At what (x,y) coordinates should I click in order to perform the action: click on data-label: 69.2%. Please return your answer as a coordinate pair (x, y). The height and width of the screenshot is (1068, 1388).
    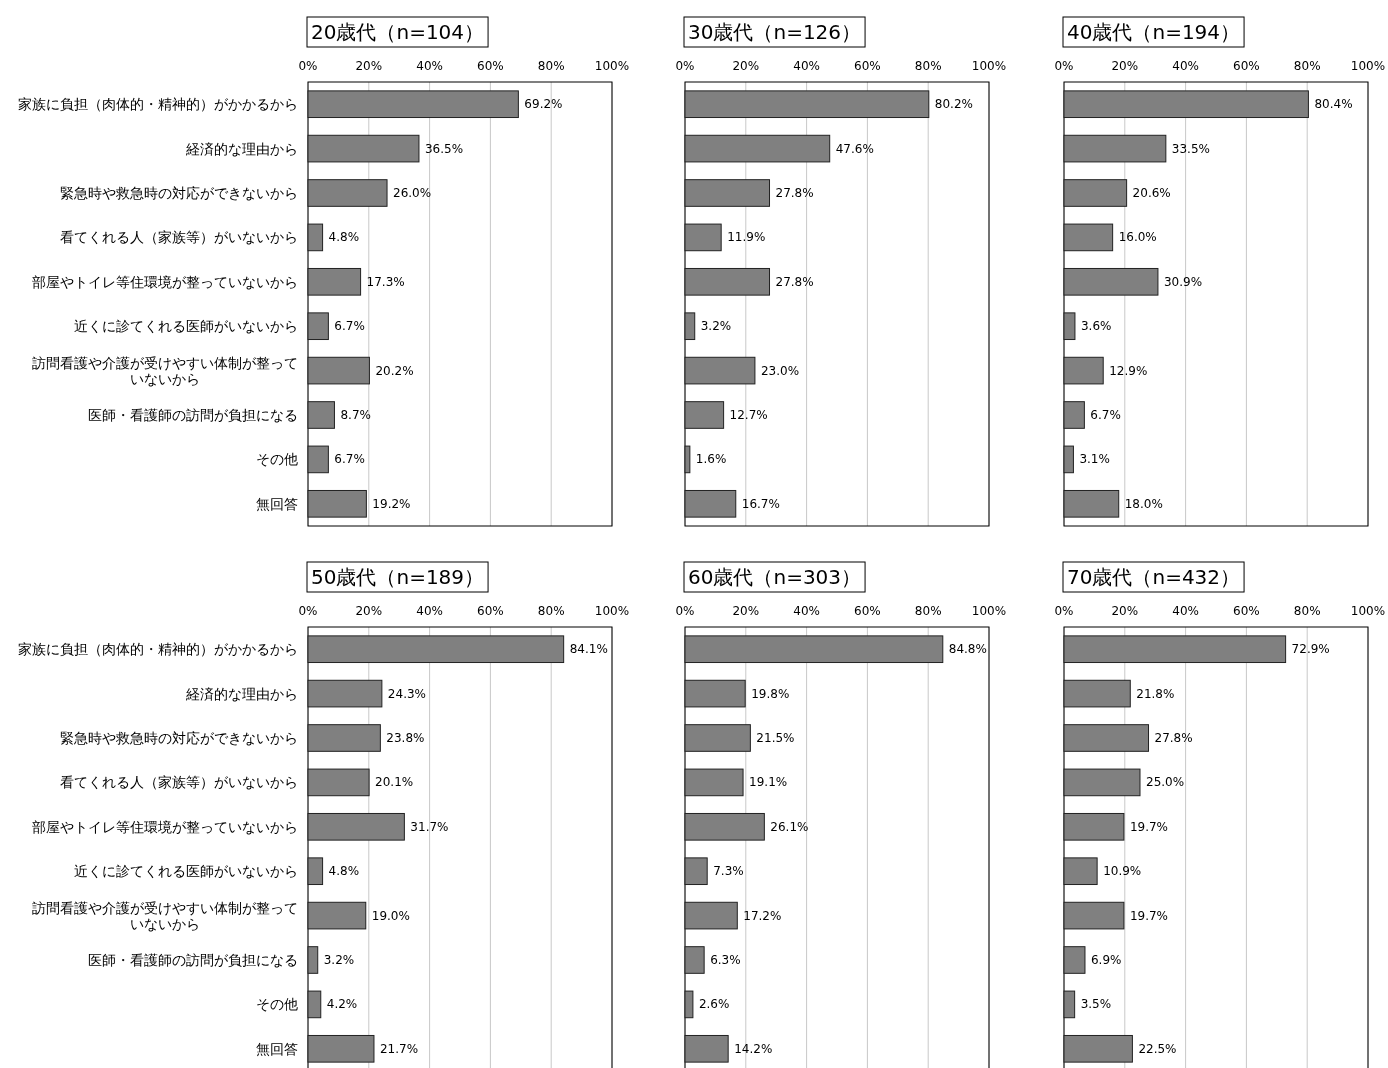
    Looking at the image, I should click on (543, 104).